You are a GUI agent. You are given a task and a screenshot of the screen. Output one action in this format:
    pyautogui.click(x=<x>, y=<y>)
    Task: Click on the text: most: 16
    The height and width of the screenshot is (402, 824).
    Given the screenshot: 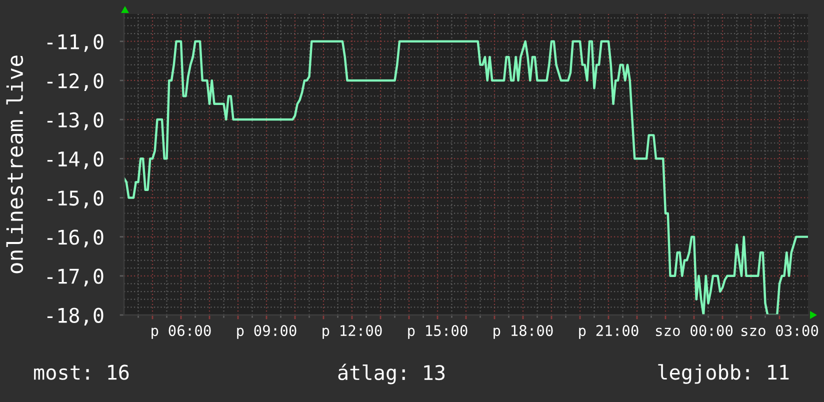 What is the action you would take?
    pyautogui.click(x=81, y=372)
    